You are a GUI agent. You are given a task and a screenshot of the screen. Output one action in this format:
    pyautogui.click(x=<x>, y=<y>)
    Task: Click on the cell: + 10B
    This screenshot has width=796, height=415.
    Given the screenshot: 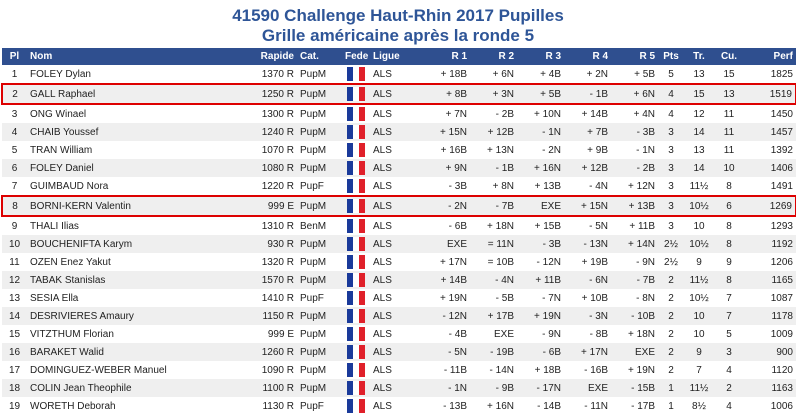 What is the action you would take?
    pyautogui.click(x=594, y=298)
    